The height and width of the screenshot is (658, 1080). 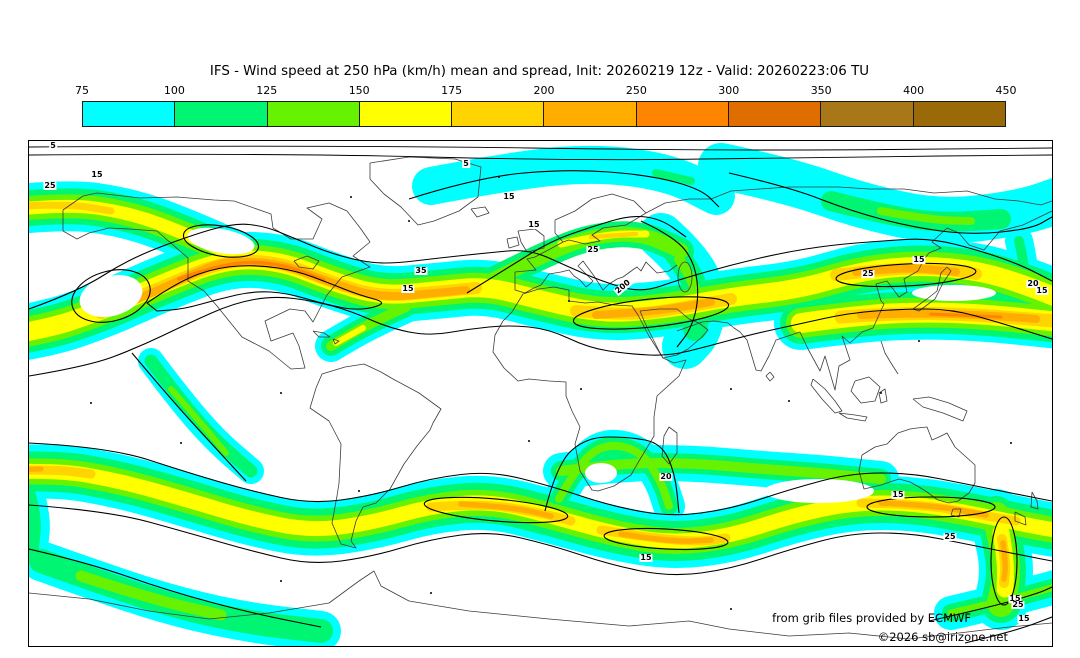 I want to click on colorbar-tick: 300, so click(x=729, y=90).